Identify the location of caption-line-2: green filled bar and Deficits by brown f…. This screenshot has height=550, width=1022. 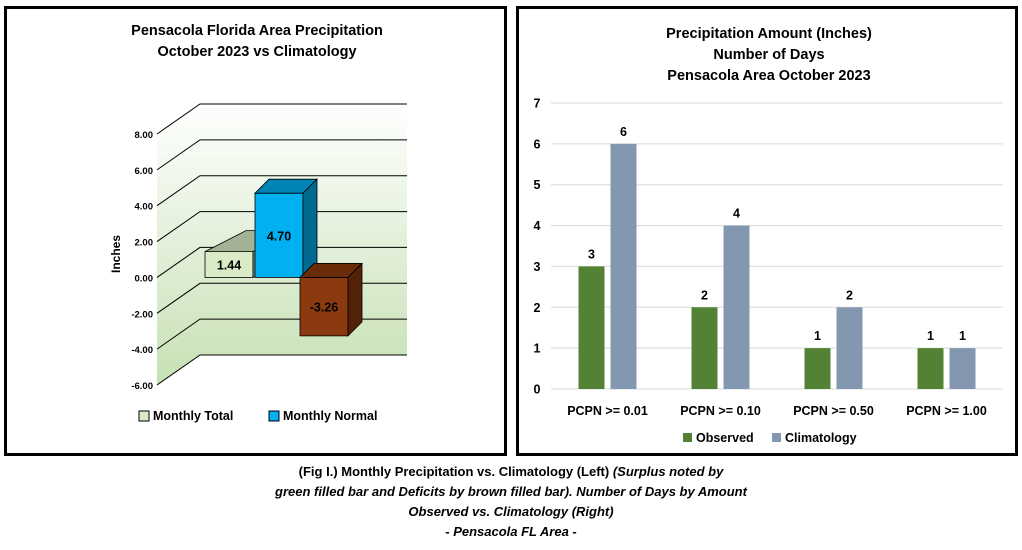
(511, 492).